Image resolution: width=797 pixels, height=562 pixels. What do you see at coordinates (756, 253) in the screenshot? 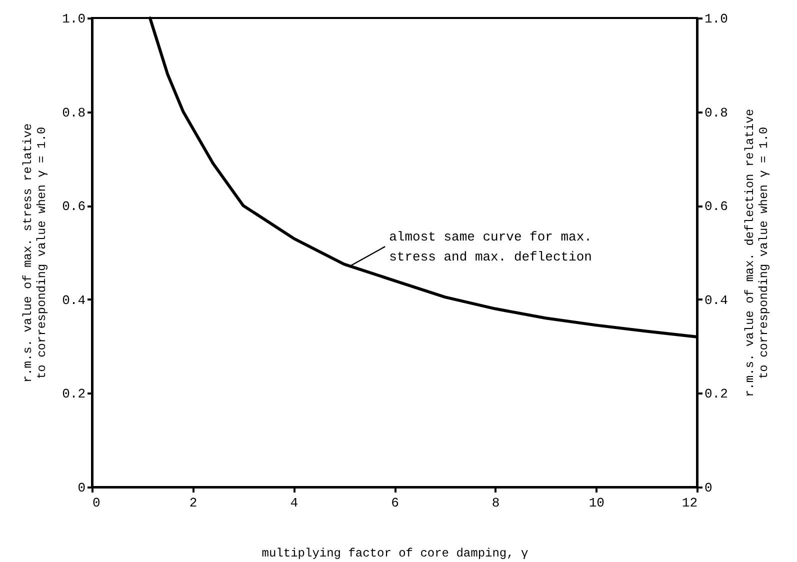
I see `y2-axis-title: r.m.s. value of max. deflection relative to corresponding value when γ = 1.0` at bounding box center [756, 253].